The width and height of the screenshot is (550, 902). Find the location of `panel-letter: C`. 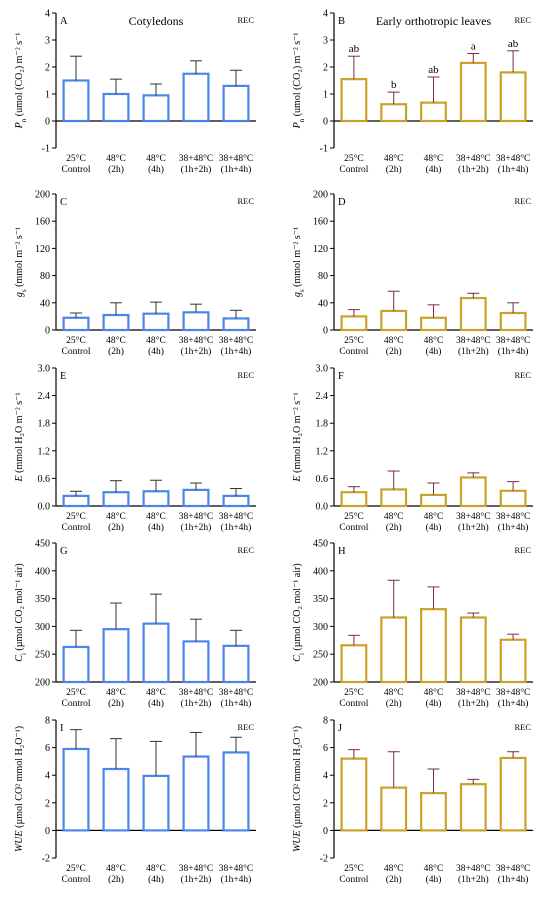

panel-letter: C is located at coordinates (63, 202).